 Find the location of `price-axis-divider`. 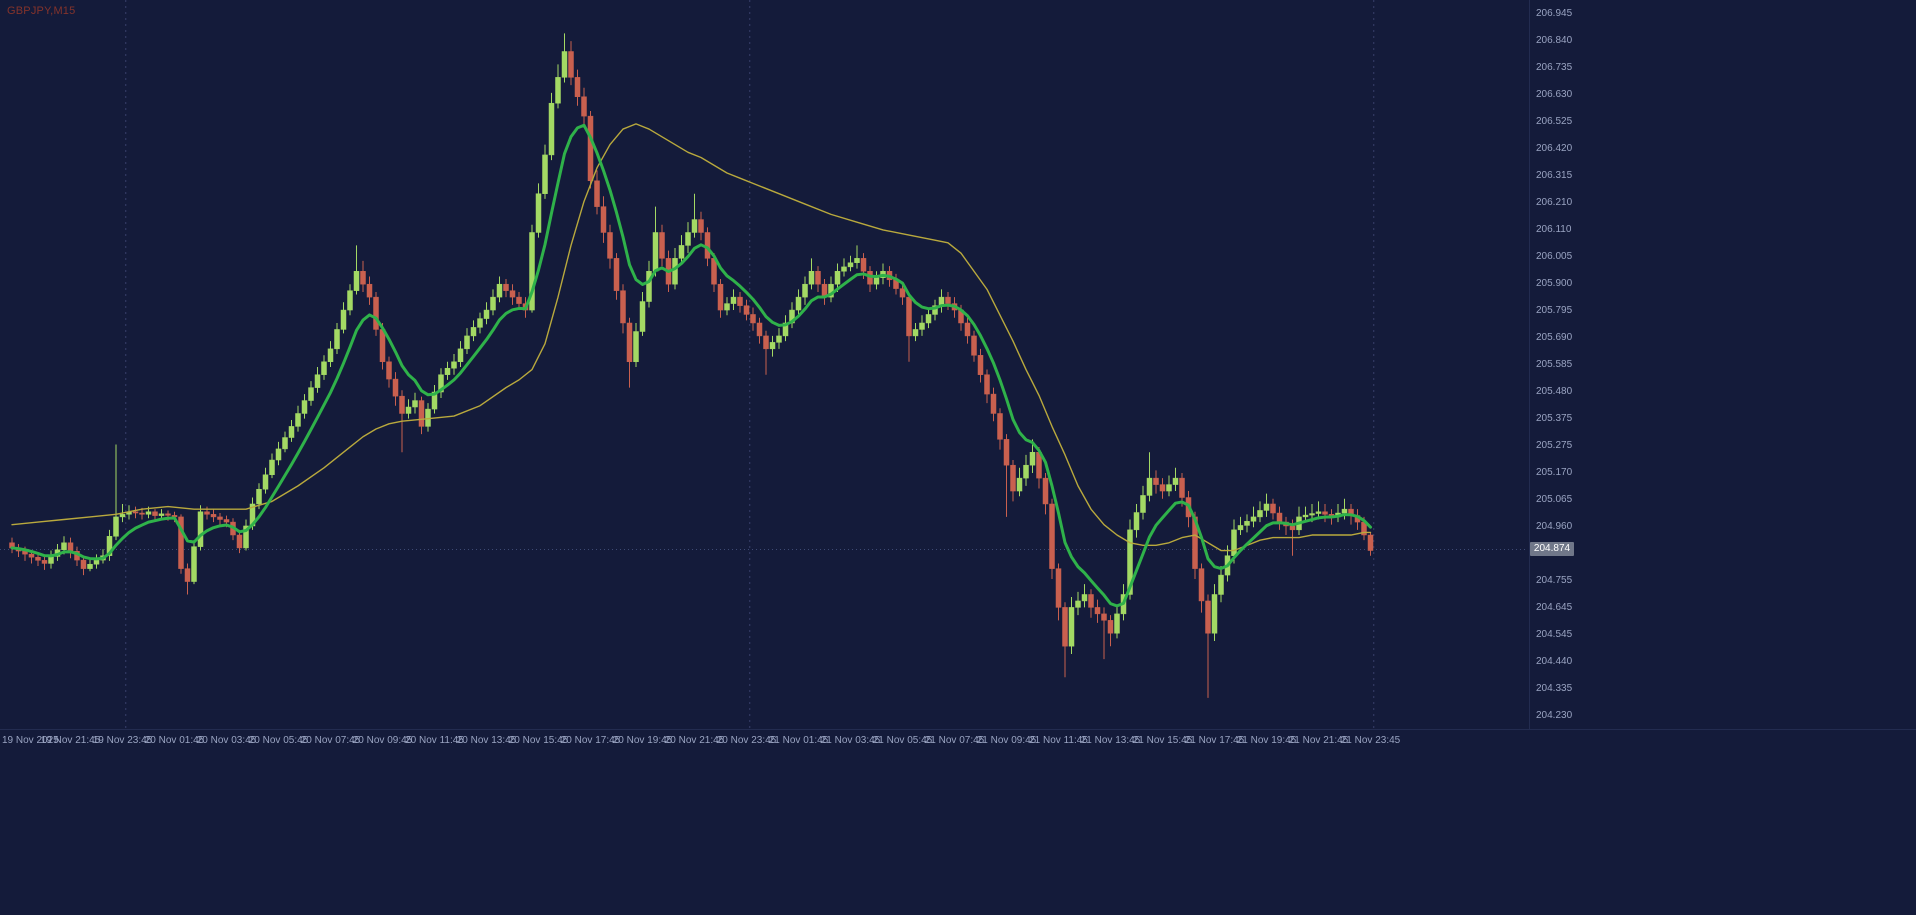

price-axis-divider is located at coordinates (1529, 364).